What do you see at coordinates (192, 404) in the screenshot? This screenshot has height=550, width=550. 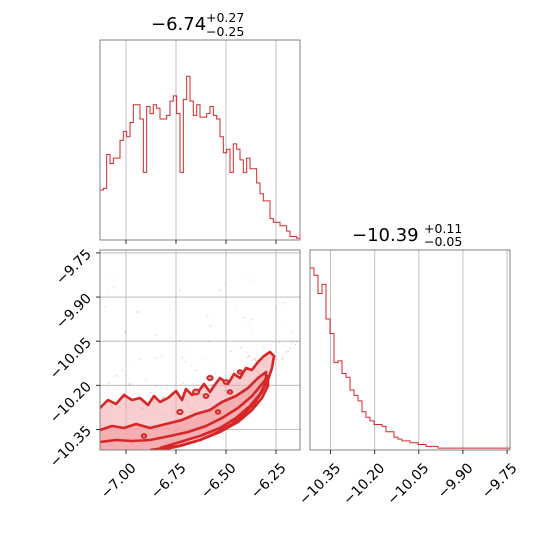 I see `joint-contour-islands` at bounding box center [192, 404].